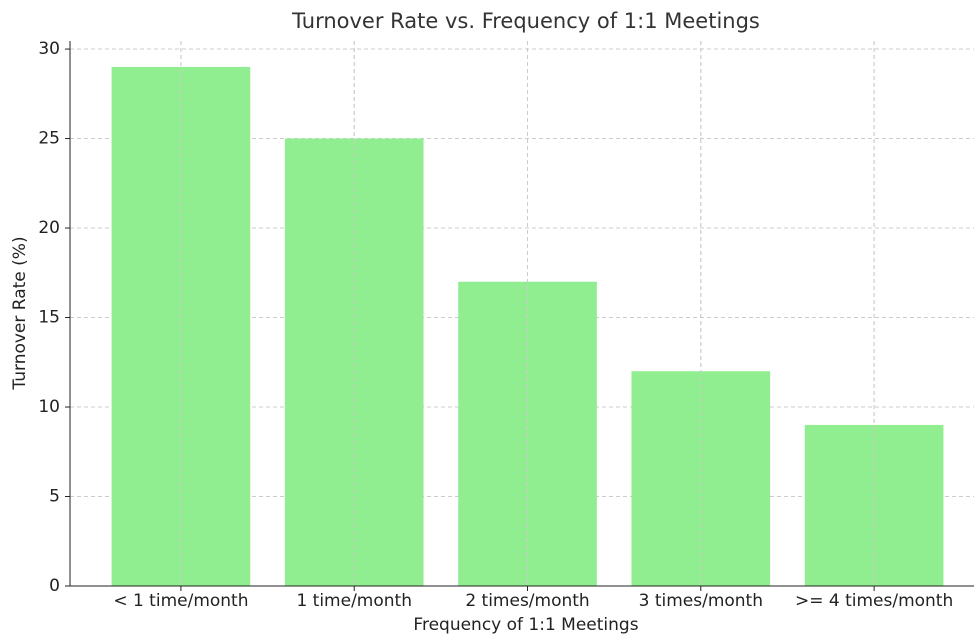 This screenshot has width=974, height=636. What do you see at coordinates (180, 601) in the screenshot?
I see `x-tick-label: < 1 time/month` at bounding box center [180, 601].